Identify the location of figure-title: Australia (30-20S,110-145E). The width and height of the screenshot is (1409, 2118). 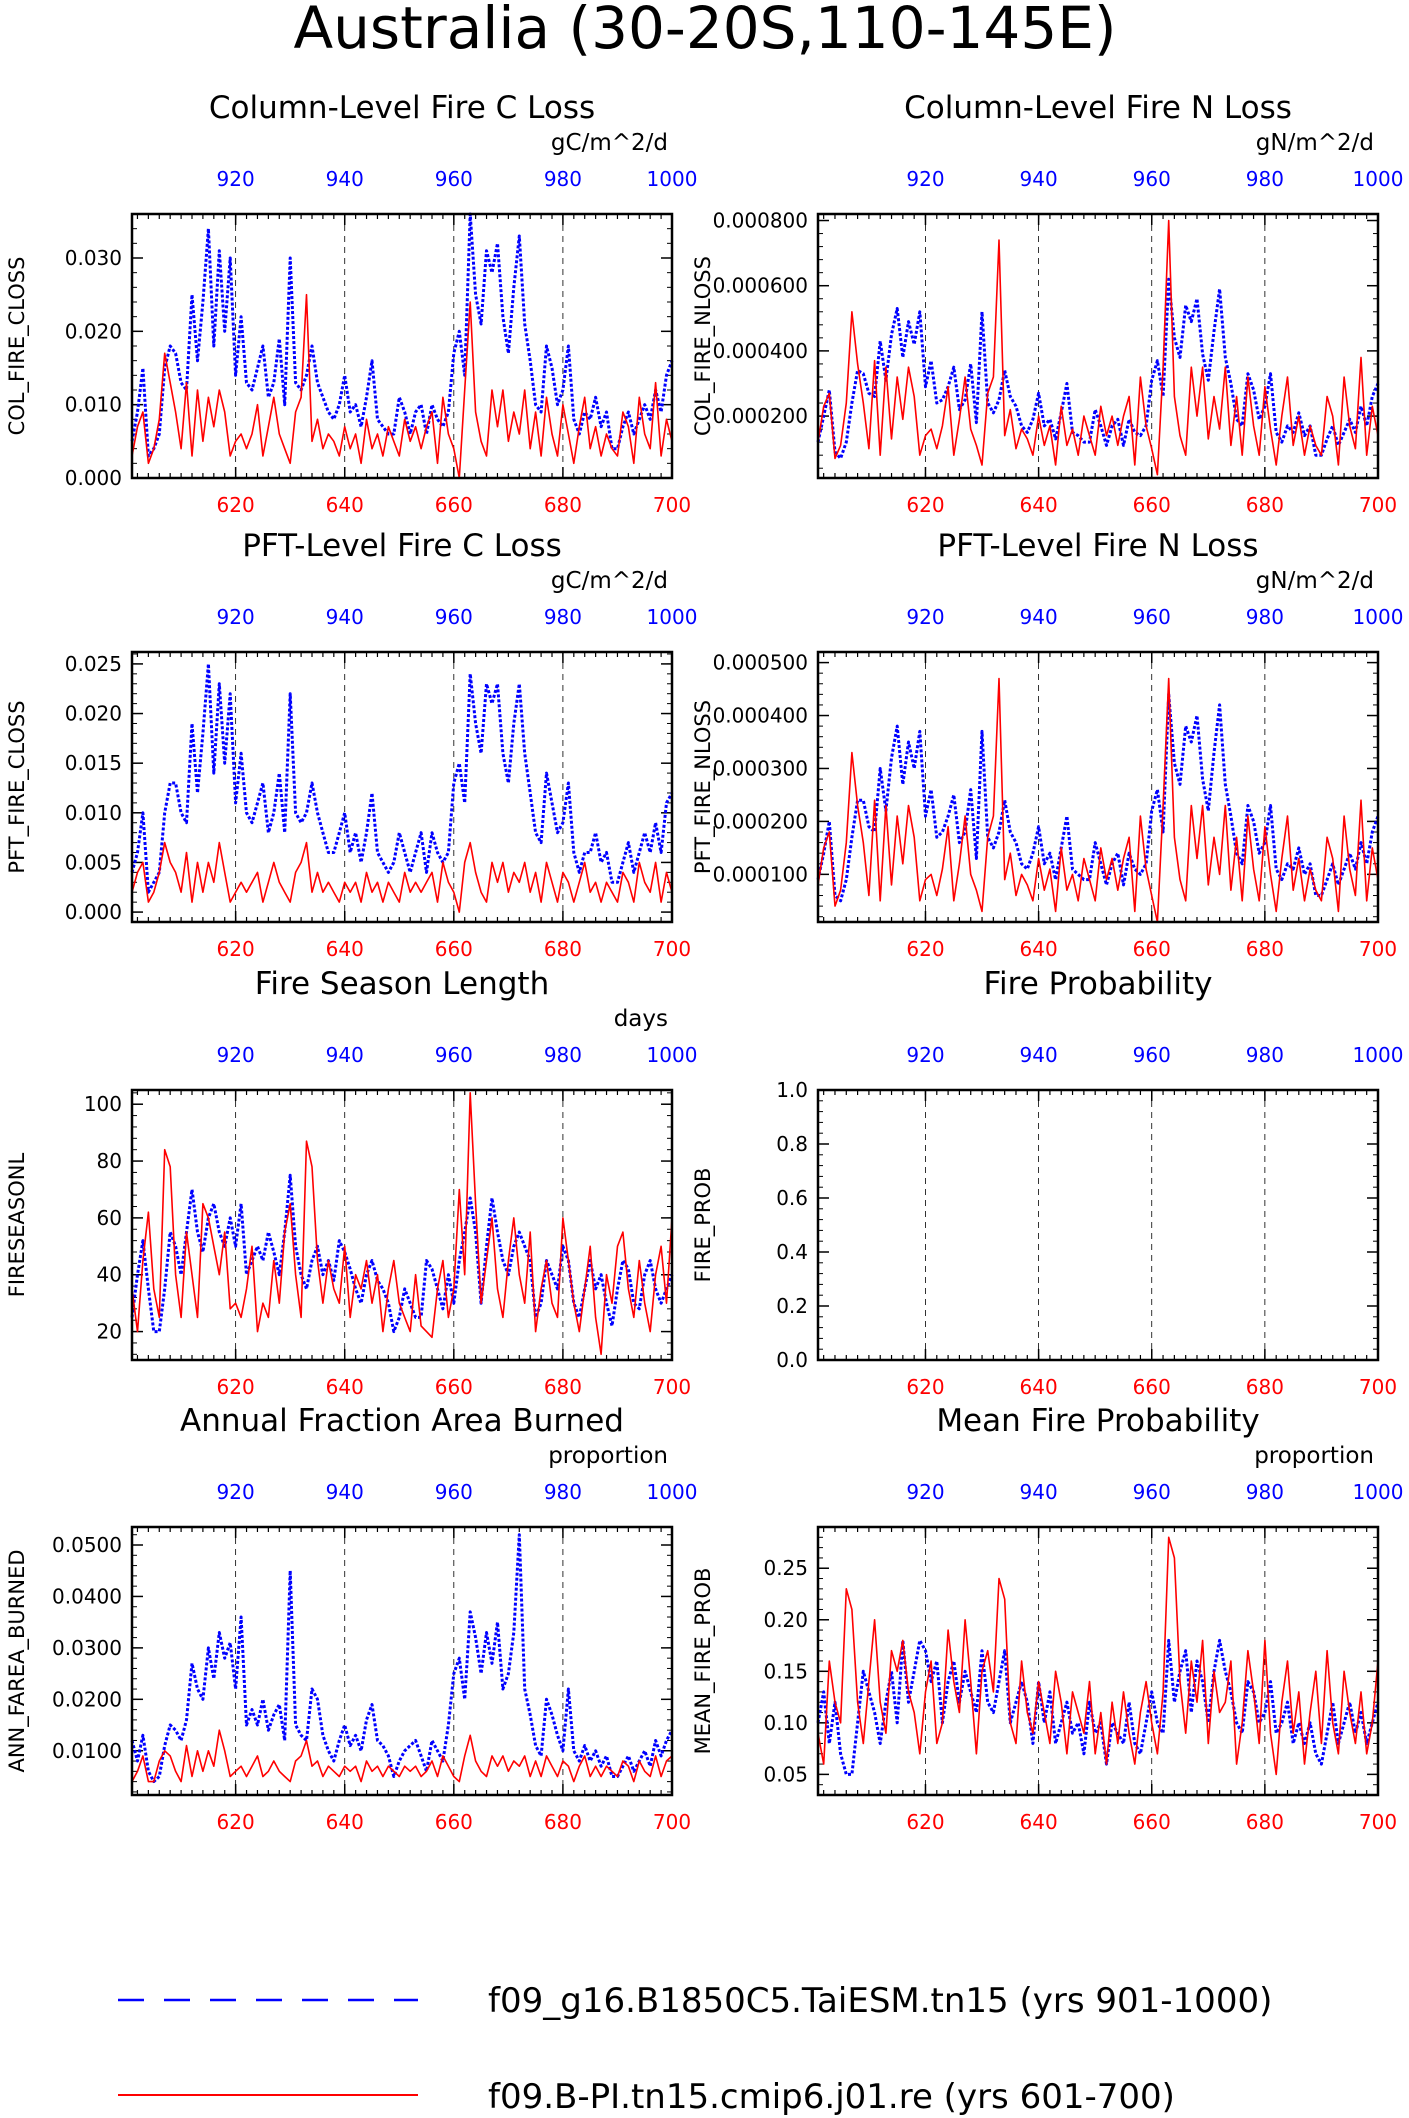
(704, 31).